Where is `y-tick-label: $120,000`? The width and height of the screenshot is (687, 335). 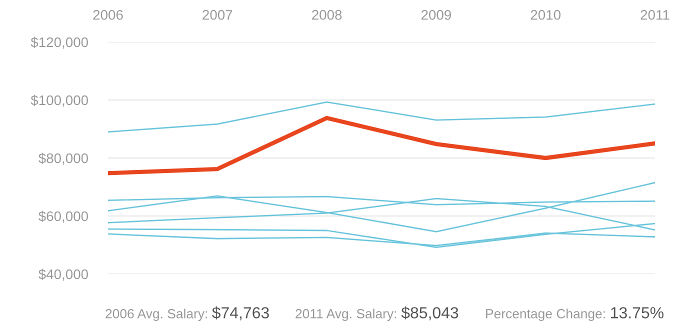
y-tick-label: $120,000 is located at coordinates (59, 42).